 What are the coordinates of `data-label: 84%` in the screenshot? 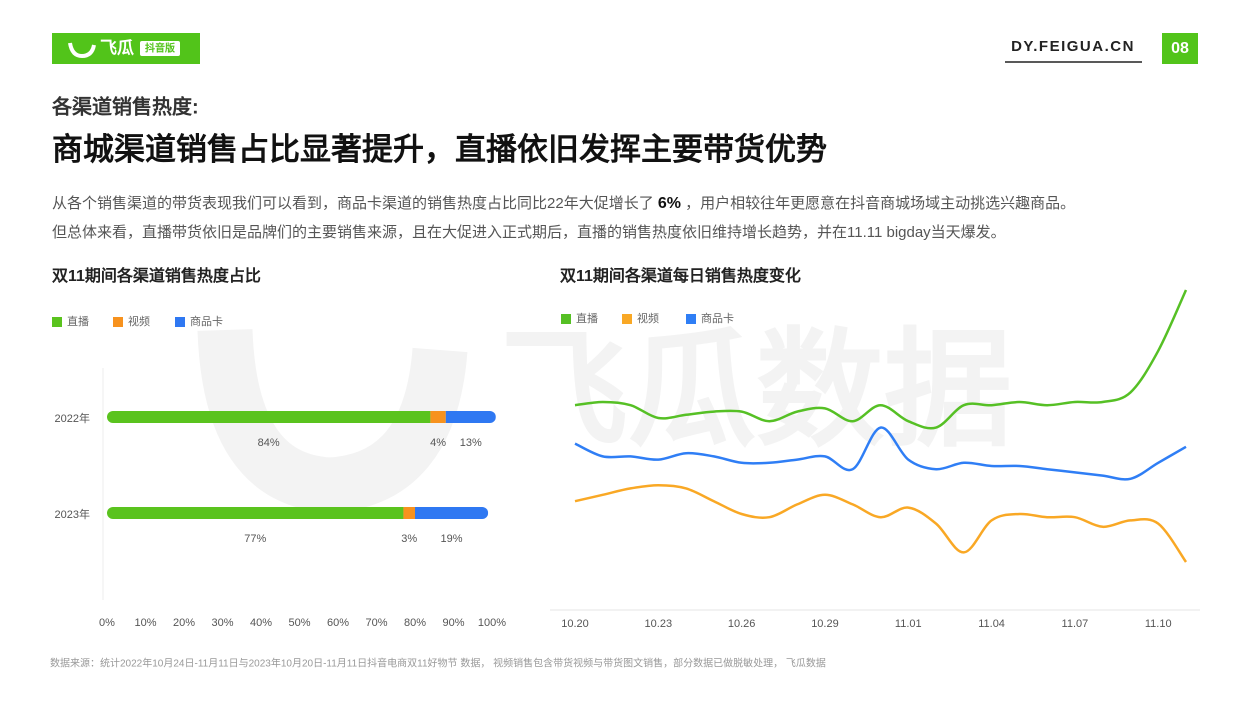 It's located at (269, 443).